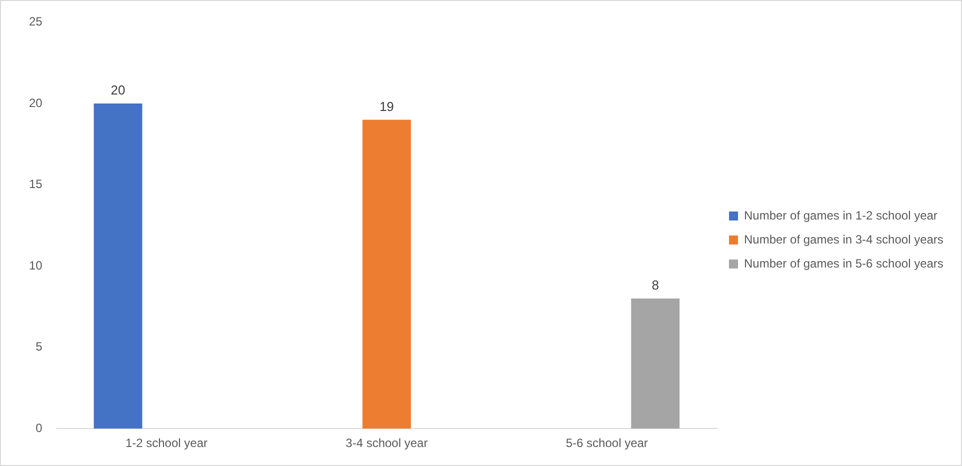  I want to click on legend-label: Number of games in 5-6 school years, so click(844, 263).